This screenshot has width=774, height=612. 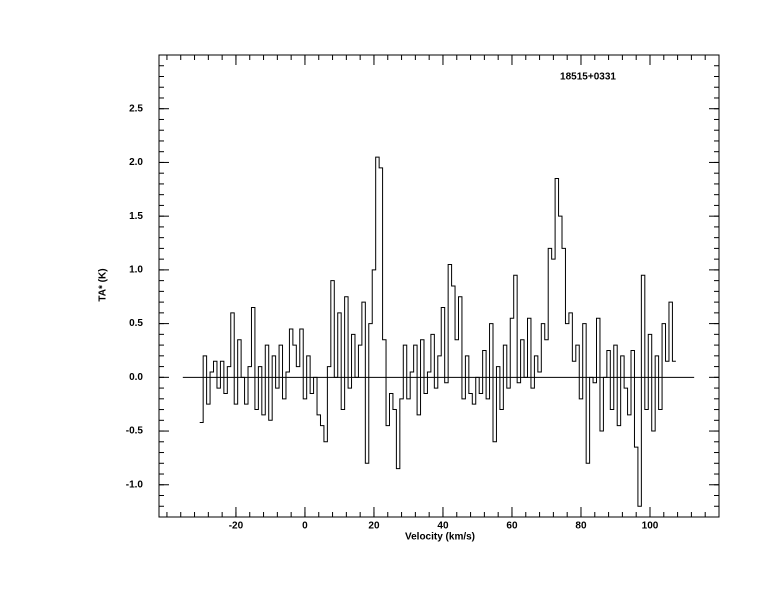 What do you see at coordinates (650, 526) in the screenshot?
I see `x-tick-label: 100` at bounding box center [650, 526].